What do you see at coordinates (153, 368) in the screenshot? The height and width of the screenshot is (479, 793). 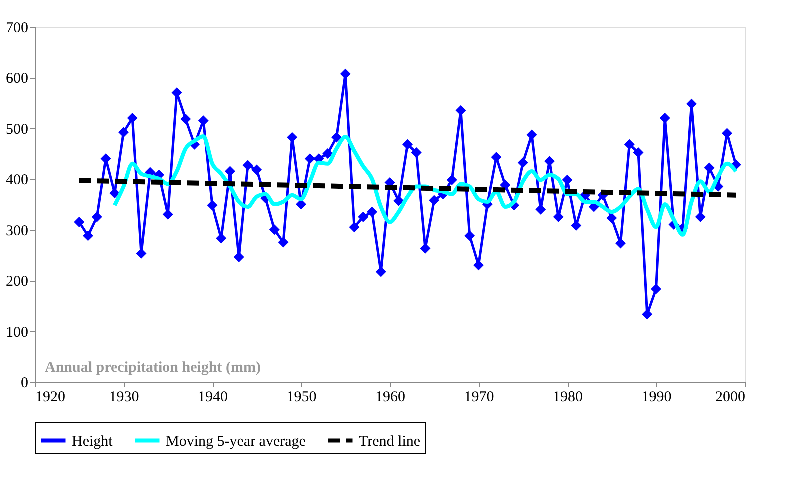 I see `annotation: Annual precipitation height (mm)` at bounding box center [153, 368].